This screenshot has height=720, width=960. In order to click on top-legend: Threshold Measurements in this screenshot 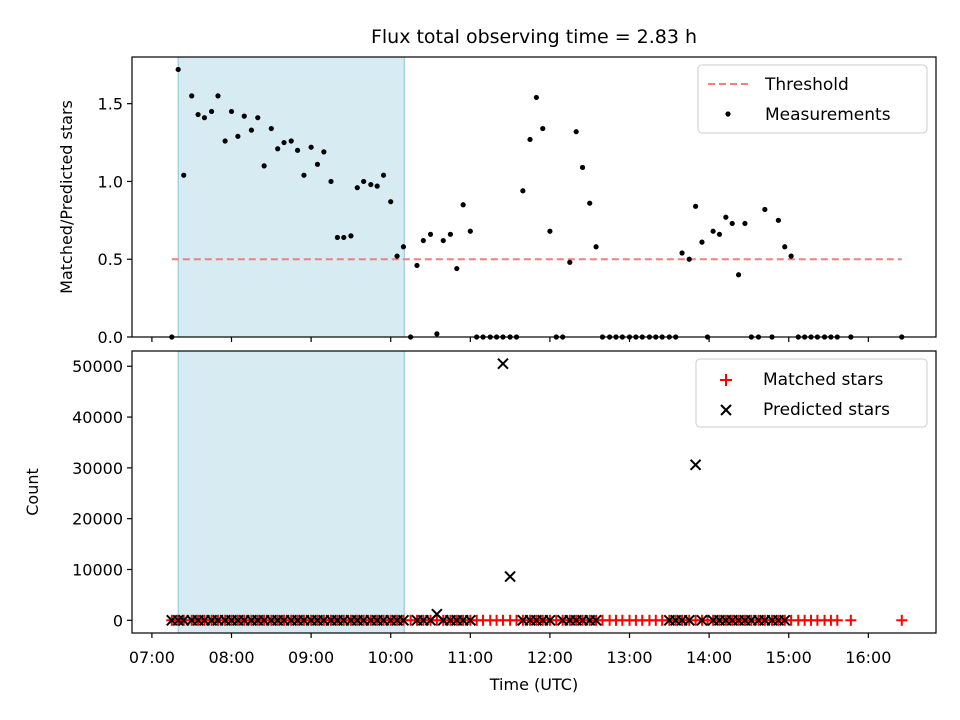, I will do `click(812, 99)`.